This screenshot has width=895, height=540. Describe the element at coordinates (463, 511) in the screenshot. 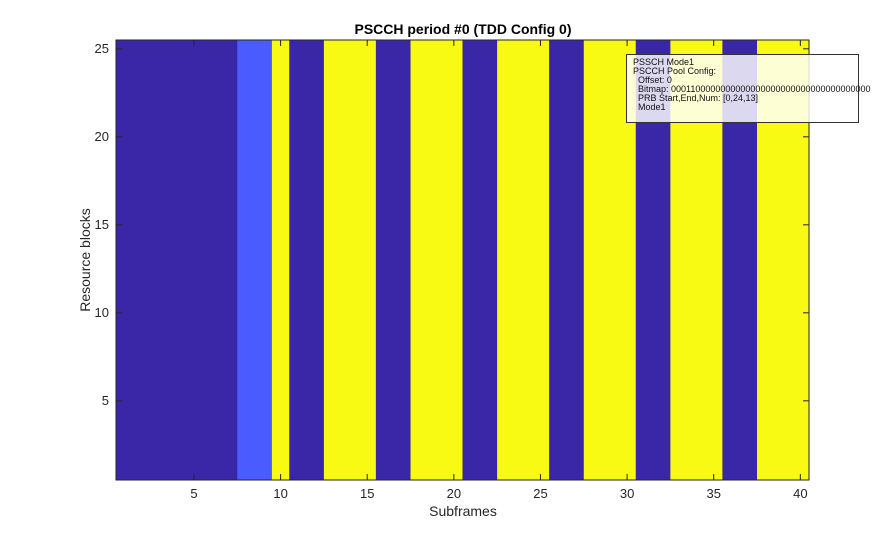

I see `x-axis-label: Subframes` at that location.